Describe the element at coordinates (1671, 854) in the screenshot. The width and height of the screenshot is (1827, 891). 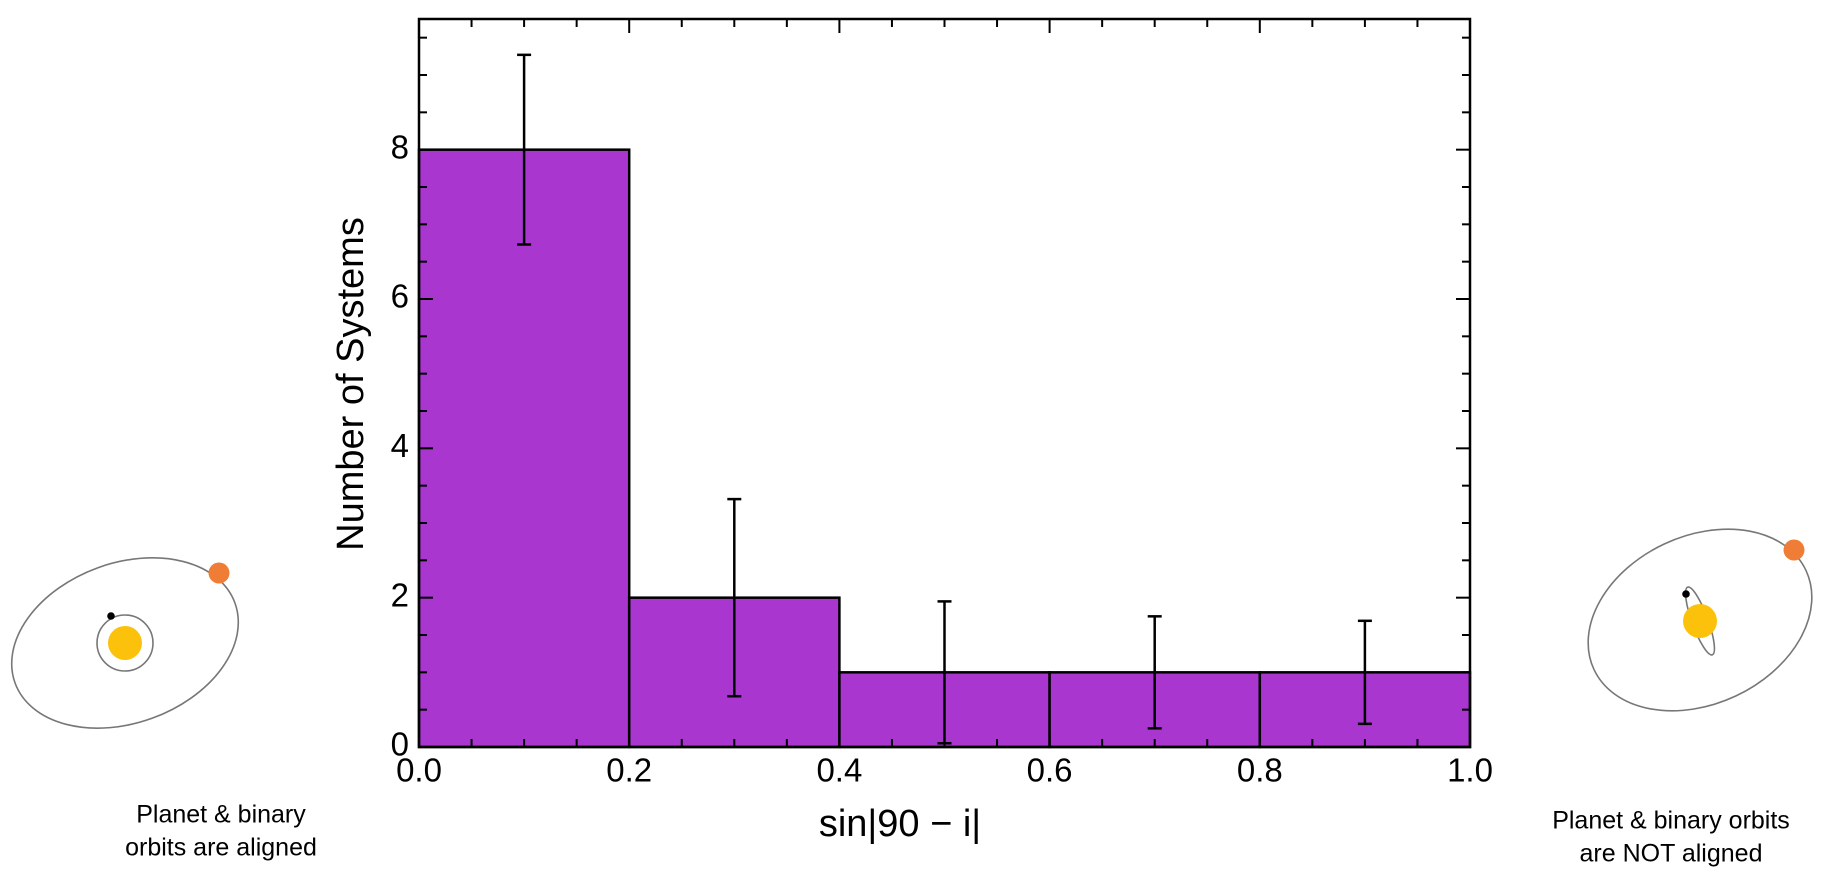
I see `annotation: are NOT aligned` at that location.